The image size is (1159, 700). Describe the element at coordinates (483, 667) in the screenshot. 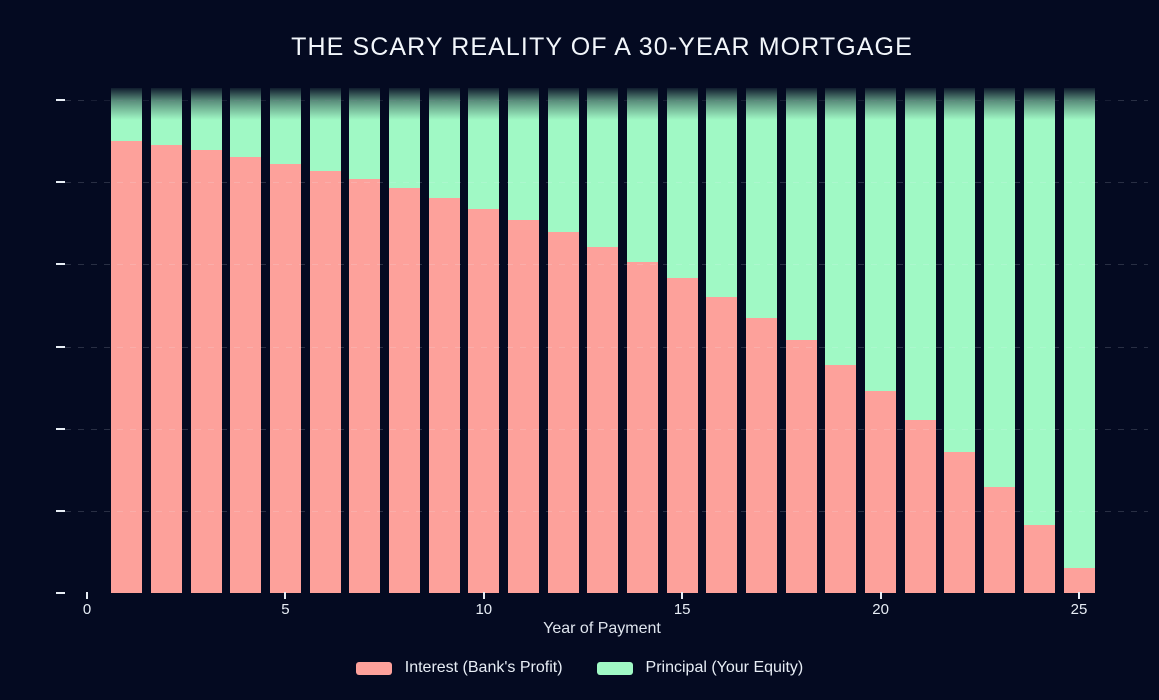

I see `legend-label-interest: Interest (Bank's Profit)` at that location.